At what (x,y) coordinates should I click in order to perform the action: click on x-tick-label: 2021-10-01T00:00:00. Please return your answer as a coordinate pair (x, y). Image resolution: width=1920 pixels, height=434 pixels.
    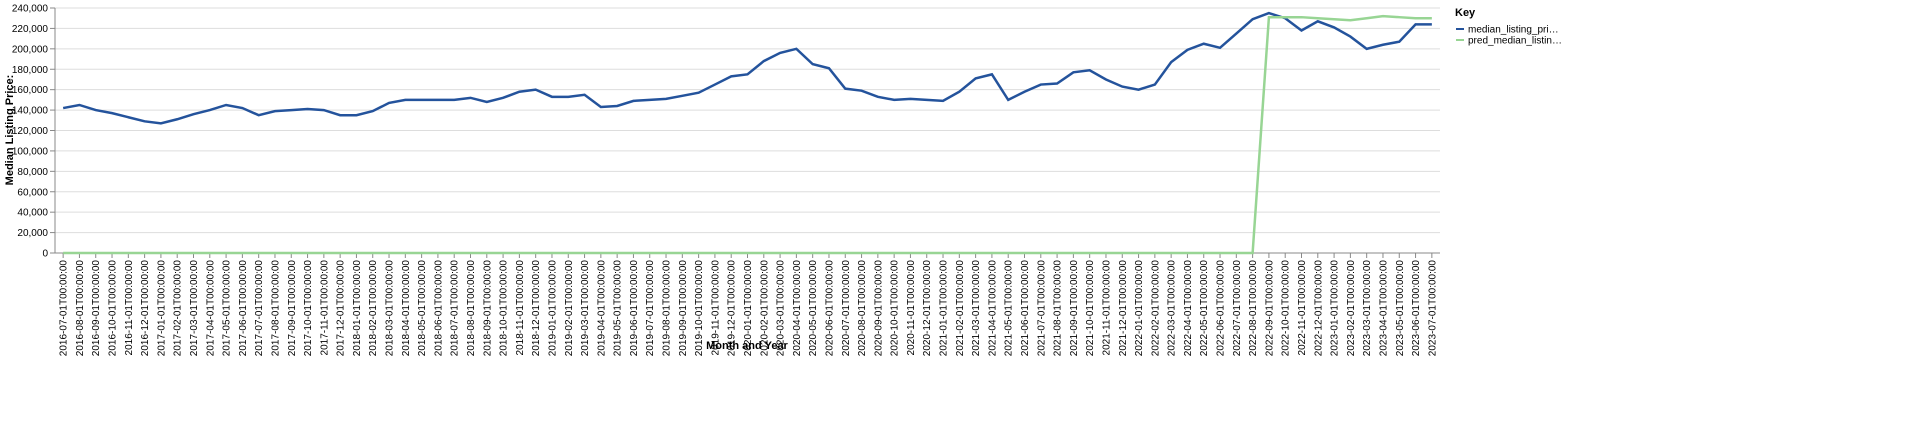
    Looking at the image, I should click on (1090, 308).